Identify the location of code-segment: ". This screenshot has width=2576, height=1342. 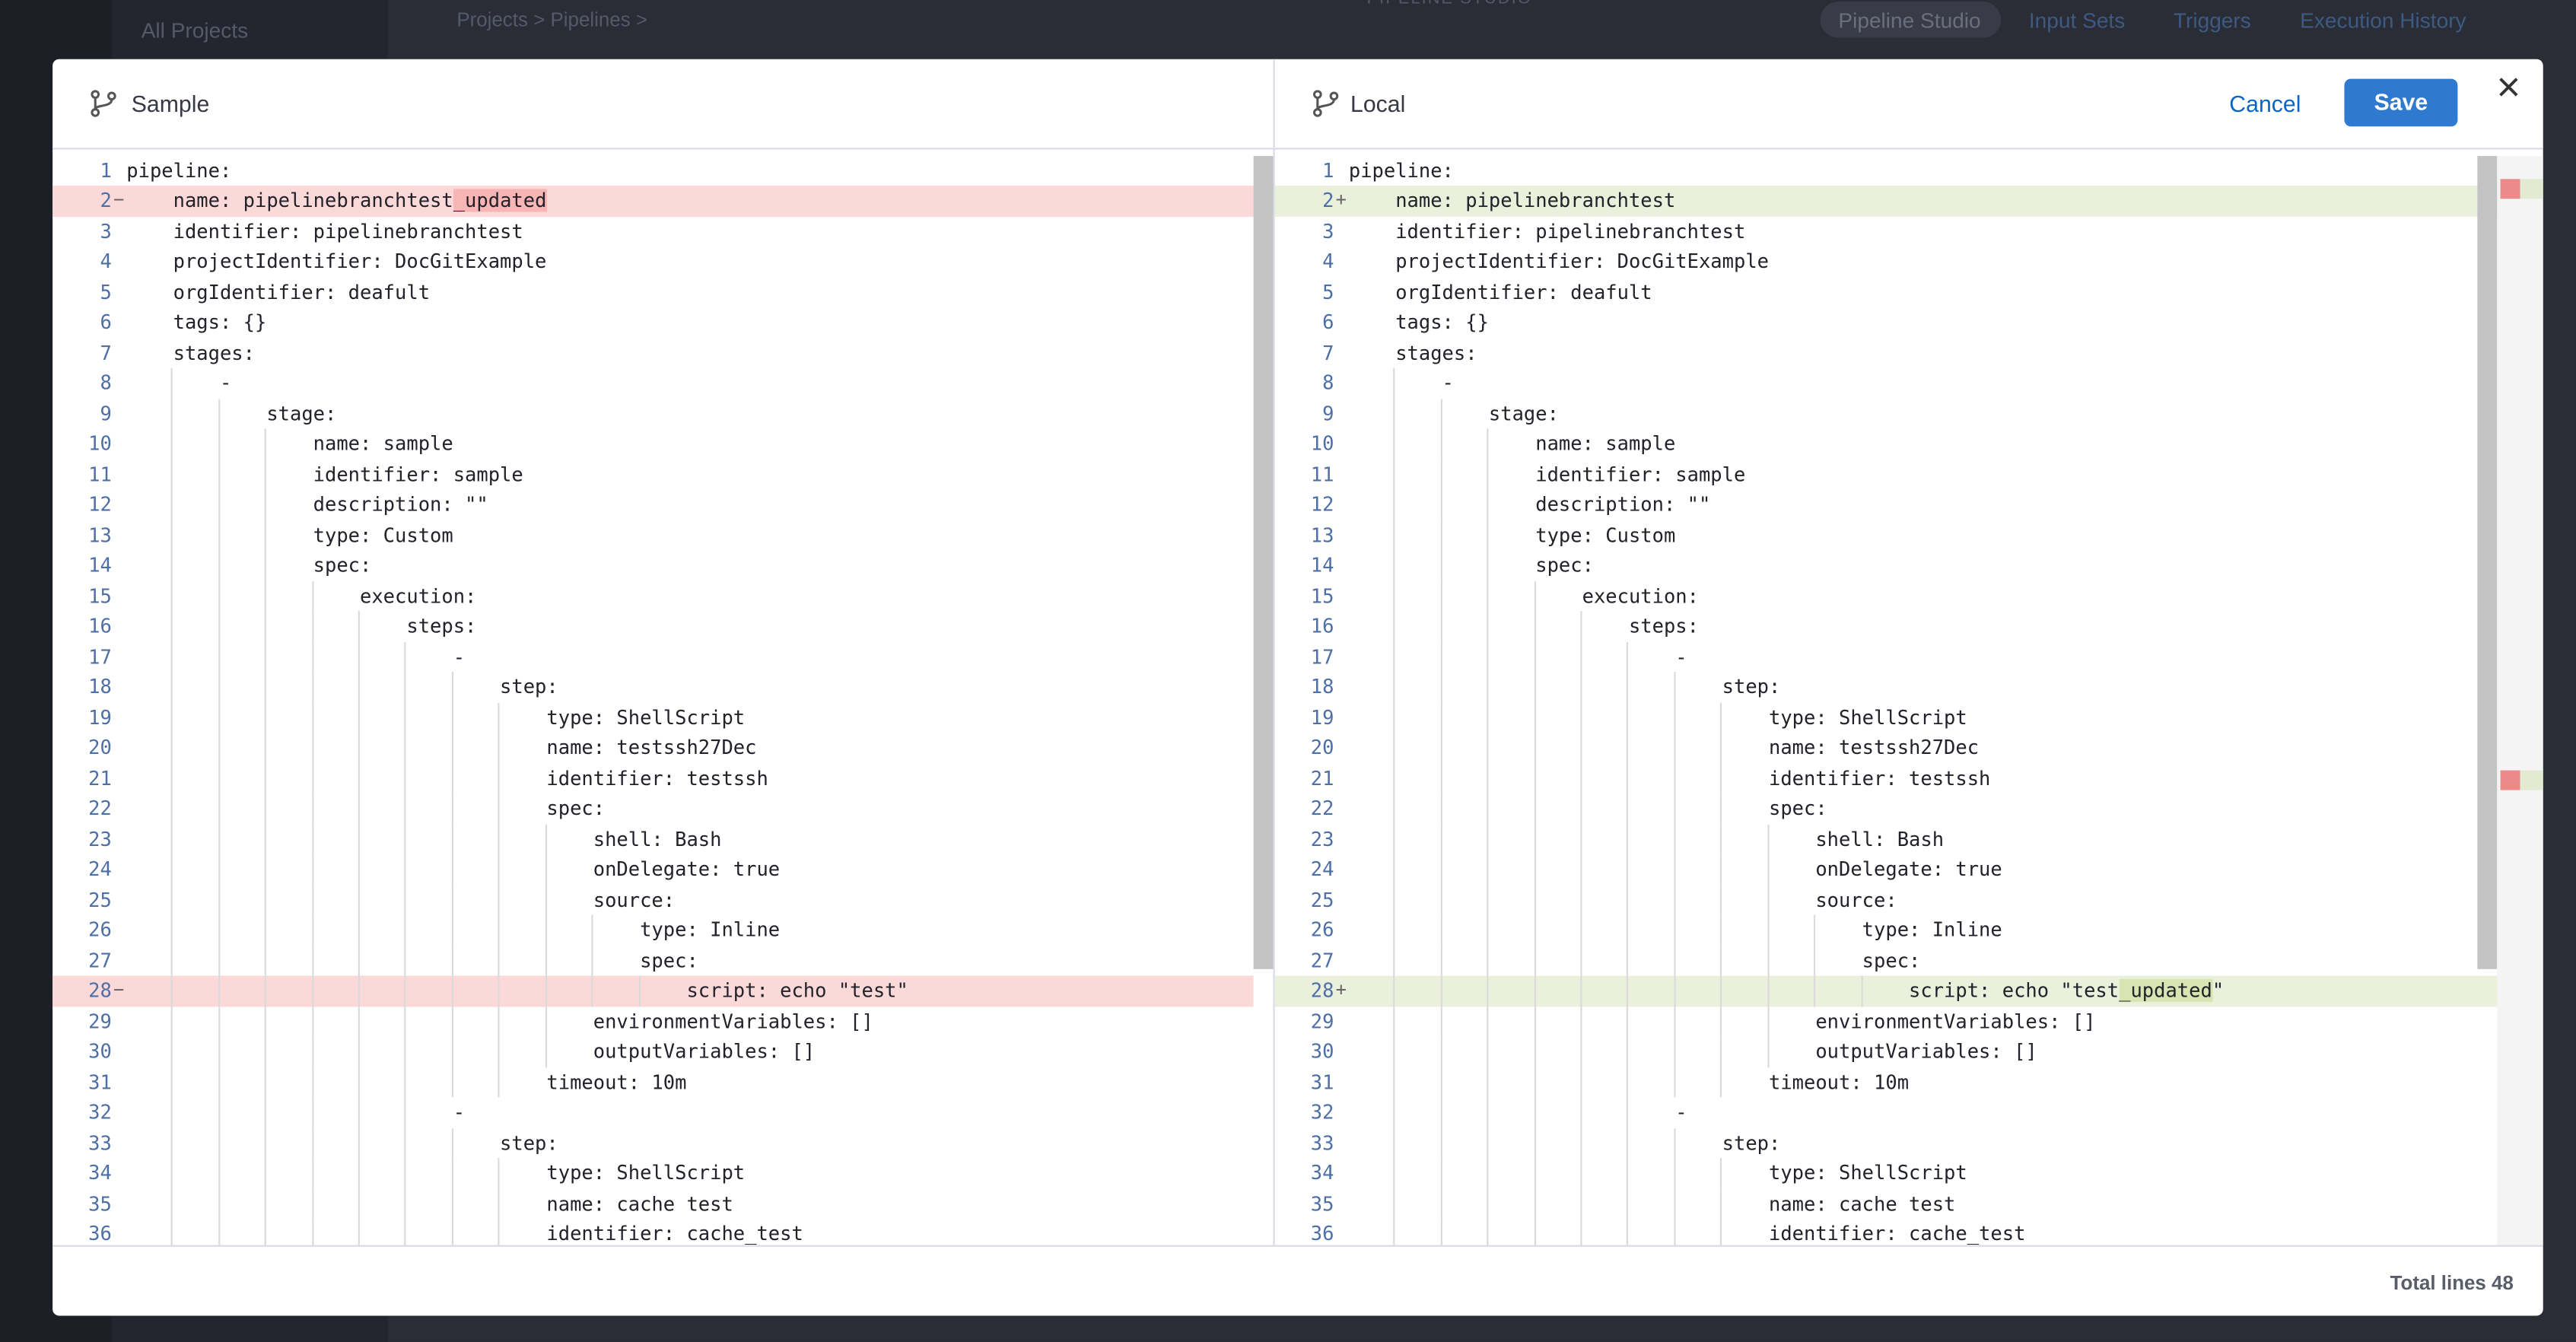
(2218, 991).